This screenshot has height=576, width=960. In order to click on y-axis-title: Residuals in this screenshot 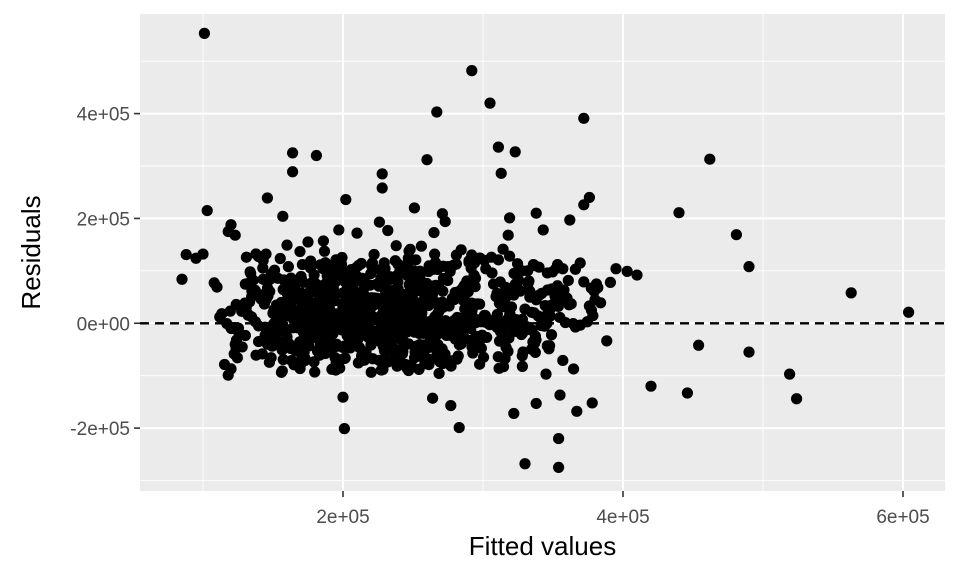, I will do `click(31, 252)`.